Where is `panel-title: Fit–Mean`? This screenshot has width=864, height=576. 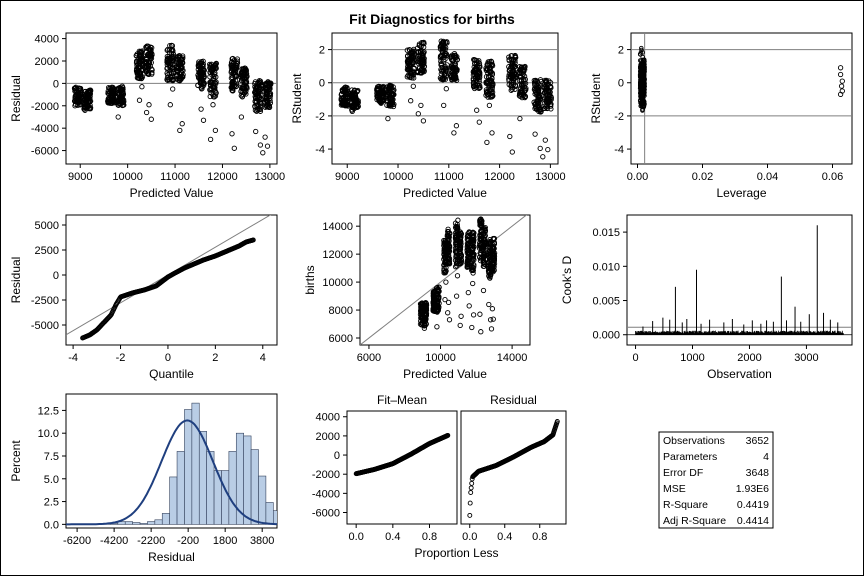
panel-title: Fit–Mean is located at coordinates (402, 400).